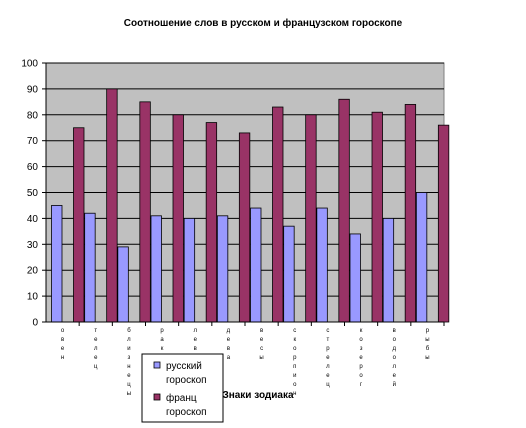 The width and height of the screenshot is (526, 428). Describe the element at coordinates (33, 271) in the screenshot. I see `y-tick-label: 20` at that location.